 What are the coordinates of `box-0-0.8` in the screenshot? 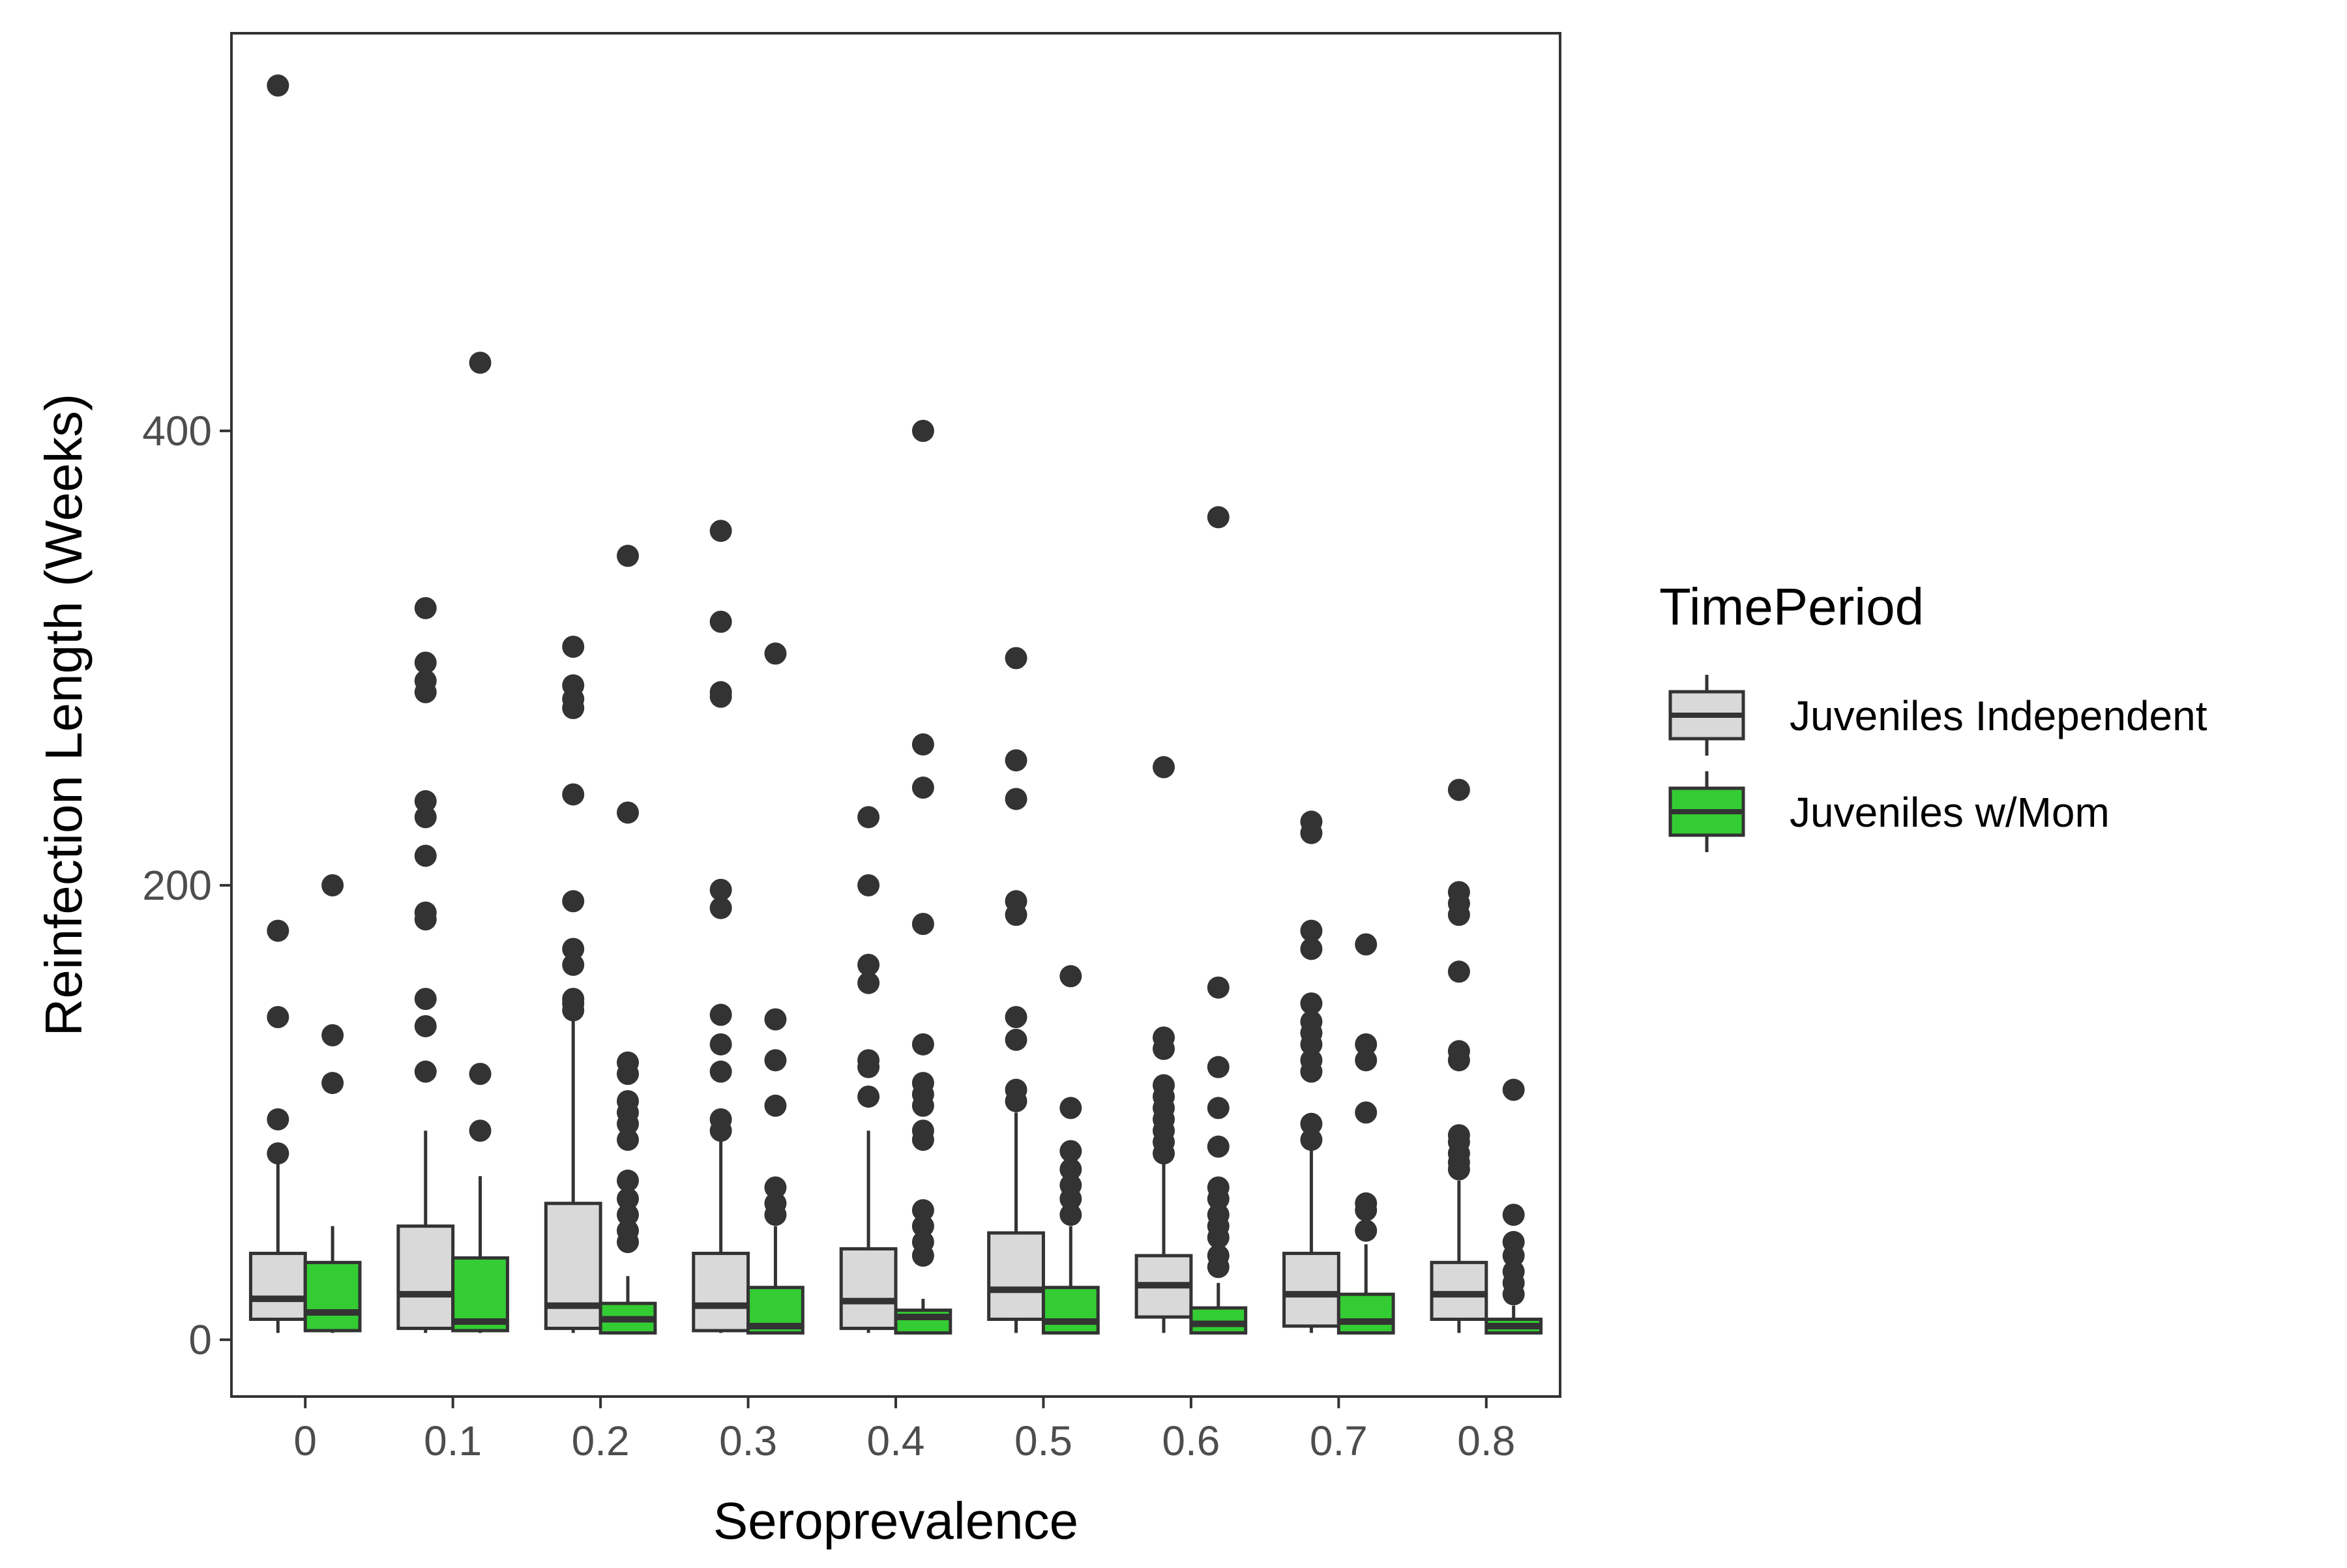 It's located at (1459, 1055).